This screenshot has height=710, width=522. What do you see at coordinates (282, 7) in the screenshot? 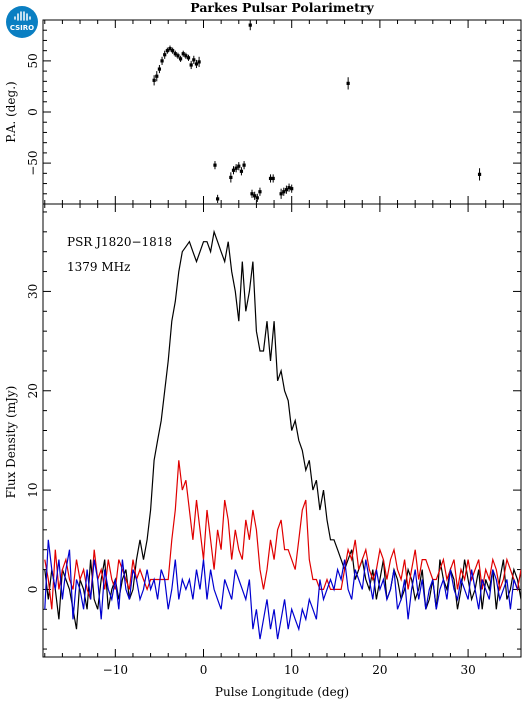
I see `chart-title: Parkes Pulsar Polarimetry` at bounding box center [282, 7].